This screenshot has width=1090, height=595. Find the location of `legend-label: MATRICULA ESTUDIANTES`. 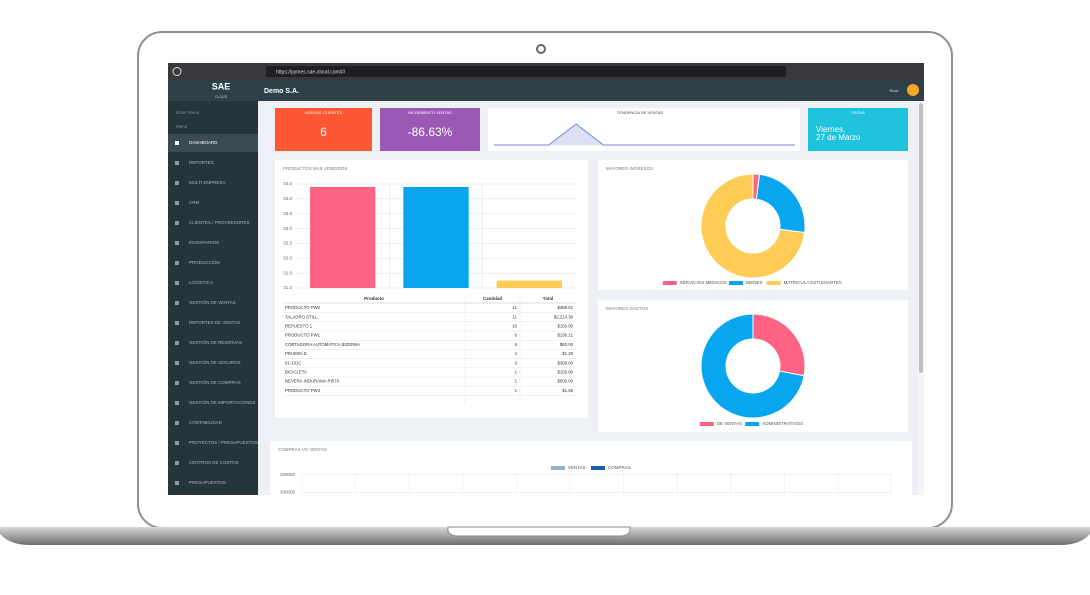

legend-label: MATRICULA ESTUDIANTES is located at coordinates (813, 282).